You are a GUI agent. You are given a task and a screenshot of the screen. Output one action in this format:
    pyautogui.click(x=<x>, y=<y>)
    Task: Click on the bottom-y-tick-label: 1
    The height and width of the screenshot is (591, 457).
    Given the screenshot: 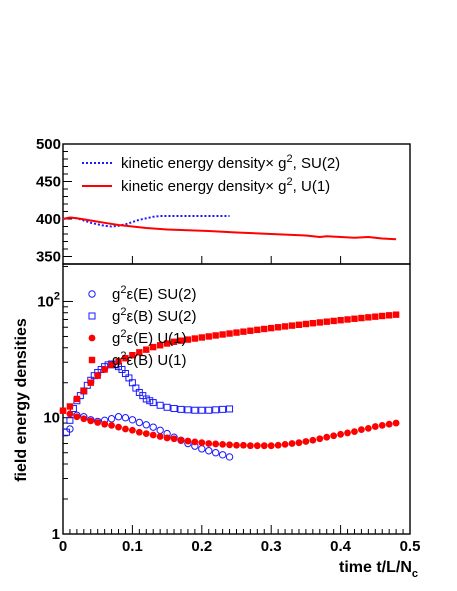 What is the action you would take?
    pyautogui.click(x=56, y=534)
    